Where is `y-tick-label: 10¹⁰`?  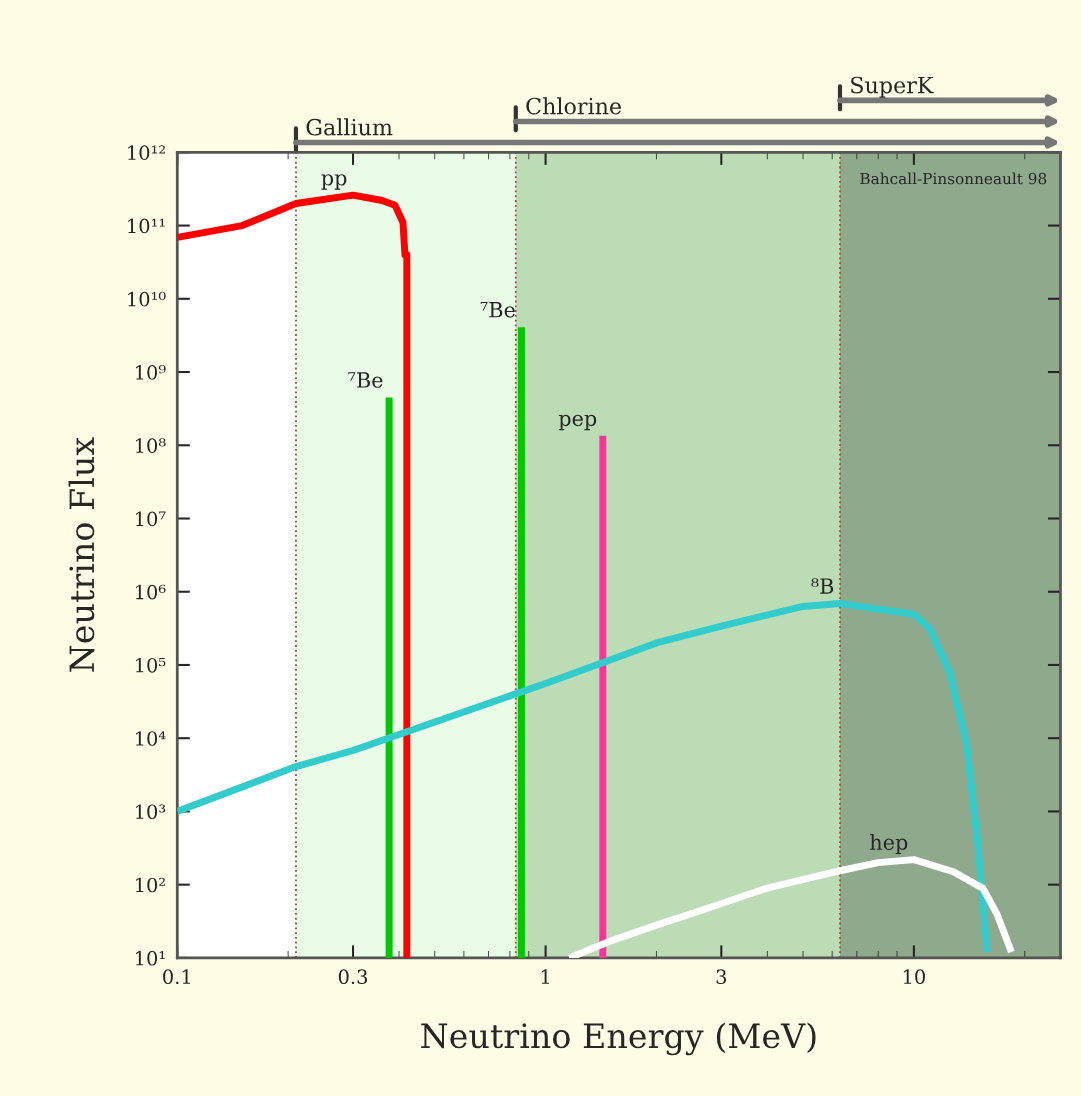
y-tick-label: 10¹⁰ is located at coordinates (147, 299).